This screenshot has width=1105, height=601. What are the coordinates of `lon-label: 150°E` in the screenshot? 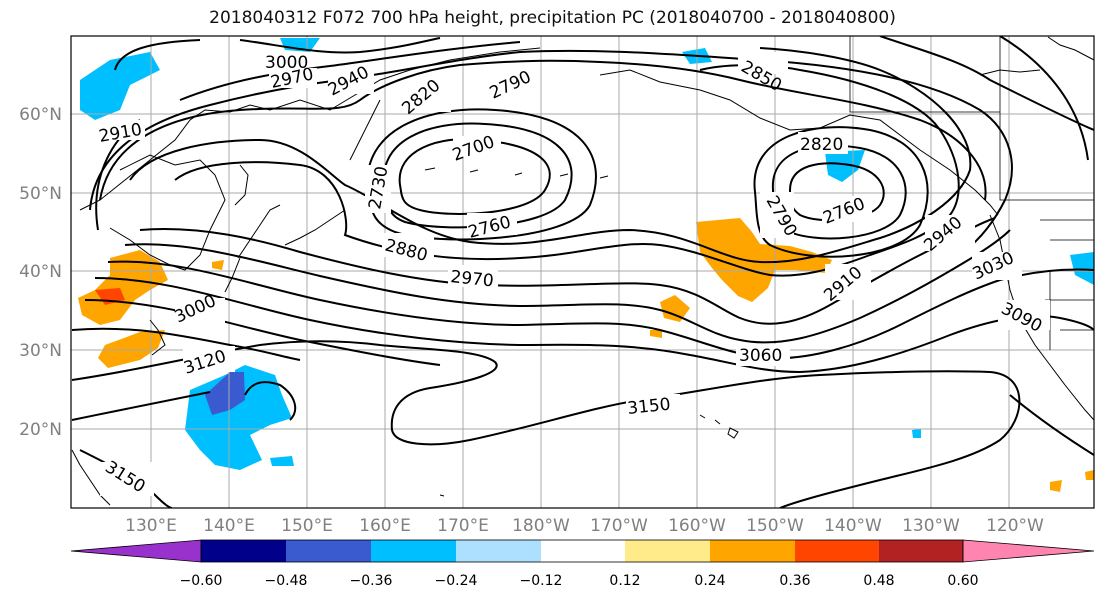 It's located at (307, 526).